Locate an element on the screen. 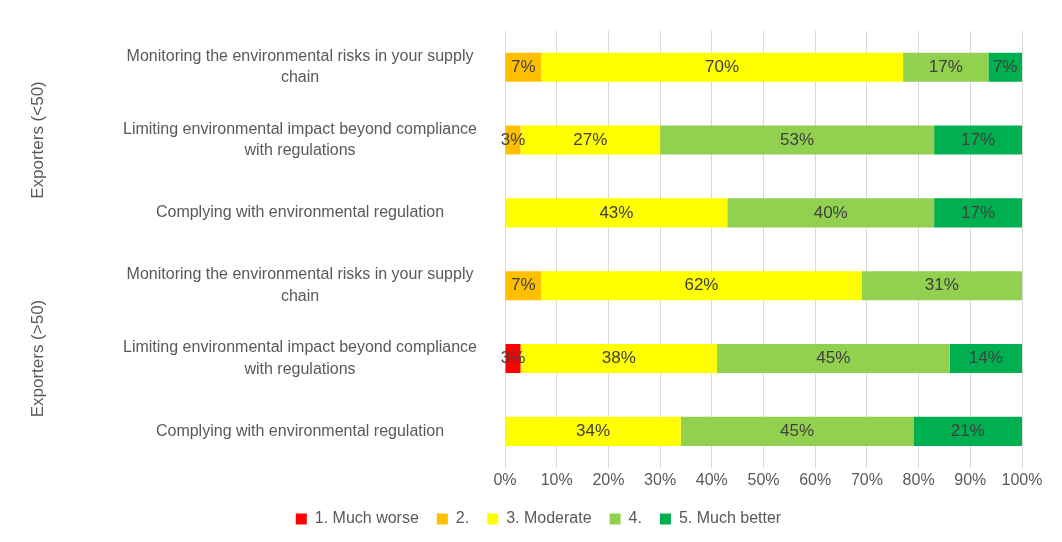 The height and width of the screenshot is (542, 1062). x-tick-label: 100% is located at coordinates (1022, 479).